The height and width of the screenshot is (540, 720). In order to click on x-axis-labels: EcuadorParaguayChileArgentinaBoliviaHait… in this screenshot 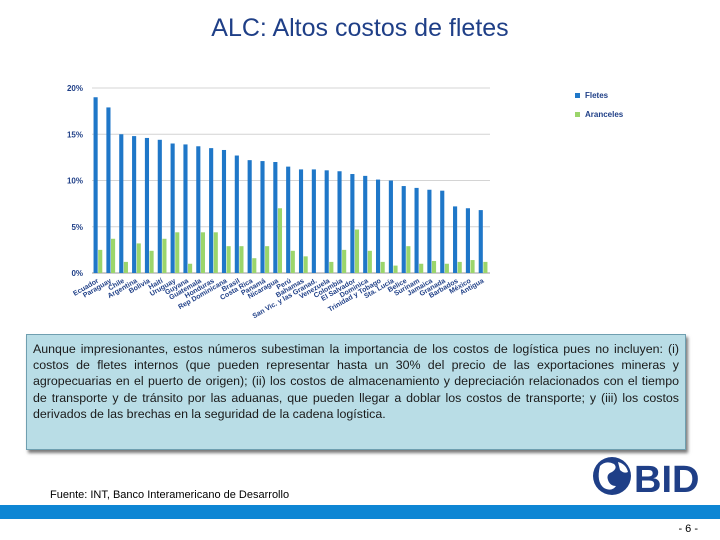, I will do `click(278, 298)`.